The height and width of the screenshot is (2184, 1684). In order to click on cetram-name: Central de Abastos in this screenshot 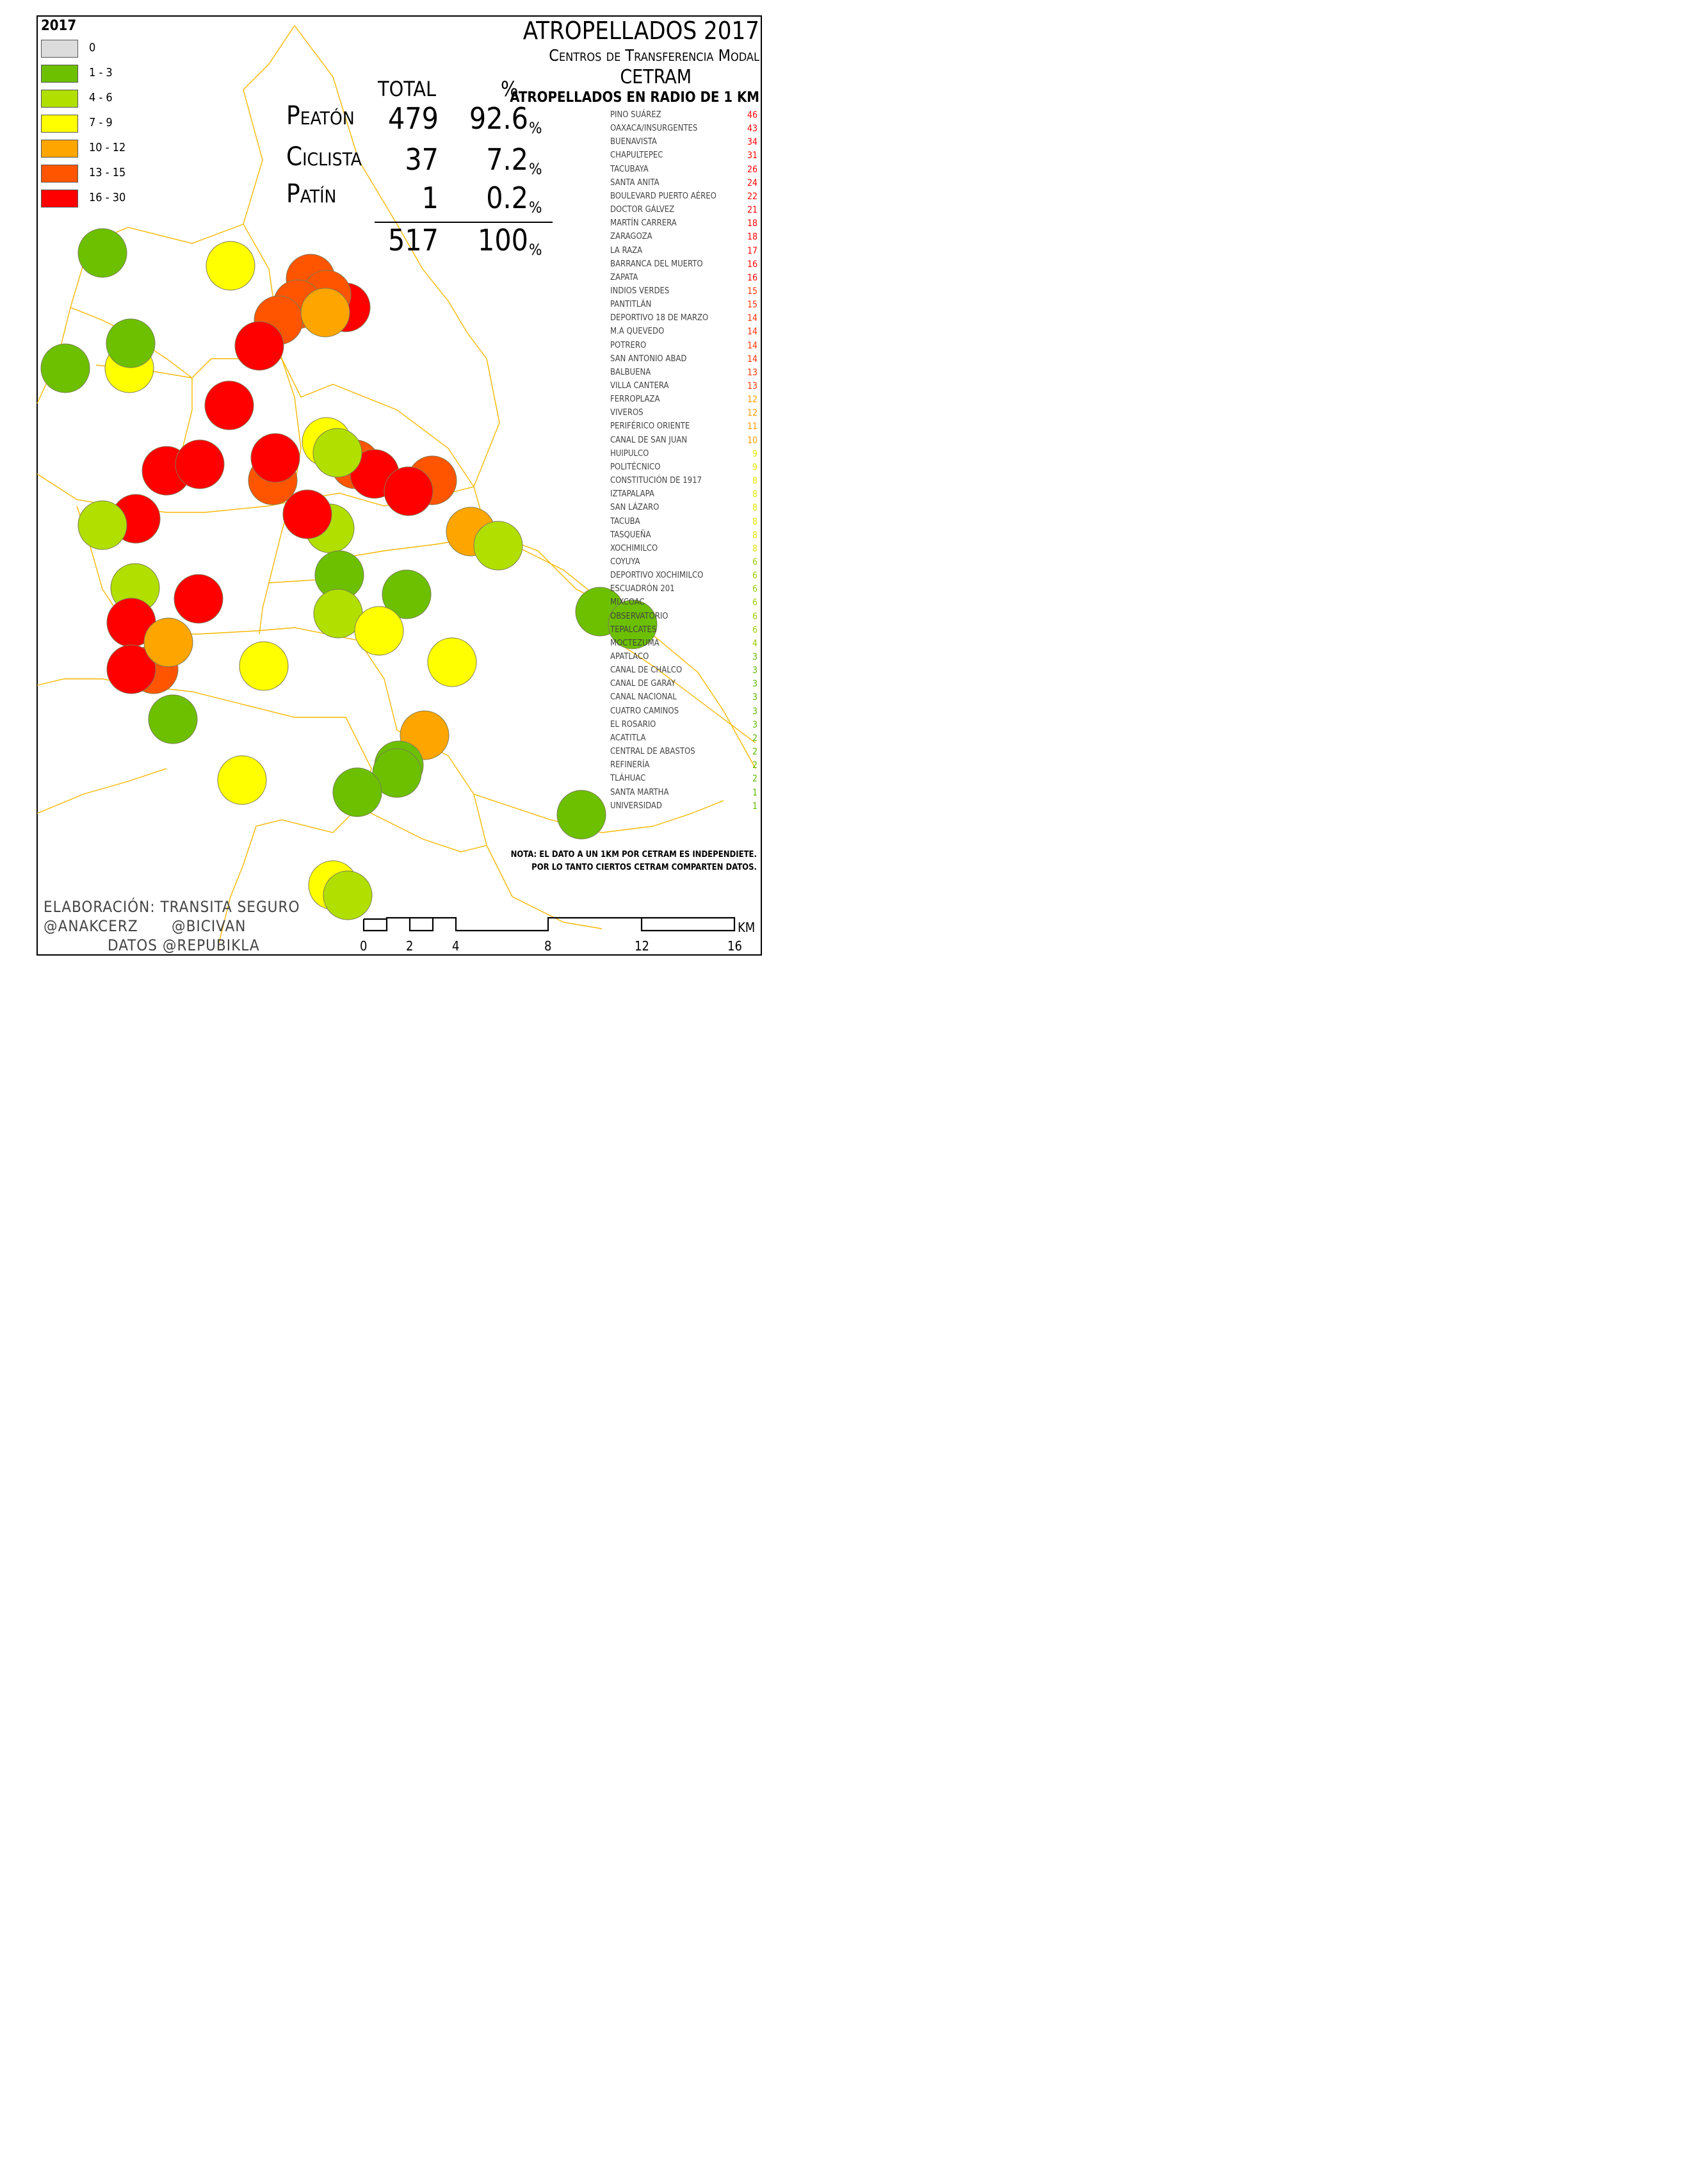, I will do `click(652, 752)`.